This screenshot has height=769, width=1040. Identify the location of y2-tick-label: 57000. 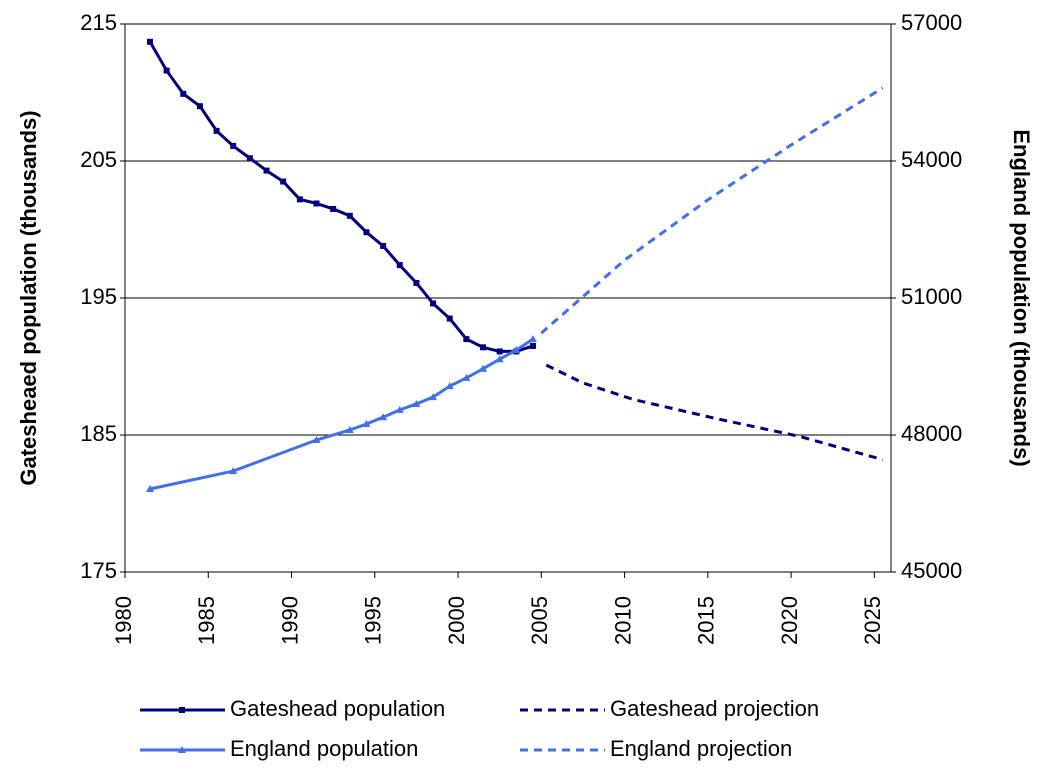
(931, 22).